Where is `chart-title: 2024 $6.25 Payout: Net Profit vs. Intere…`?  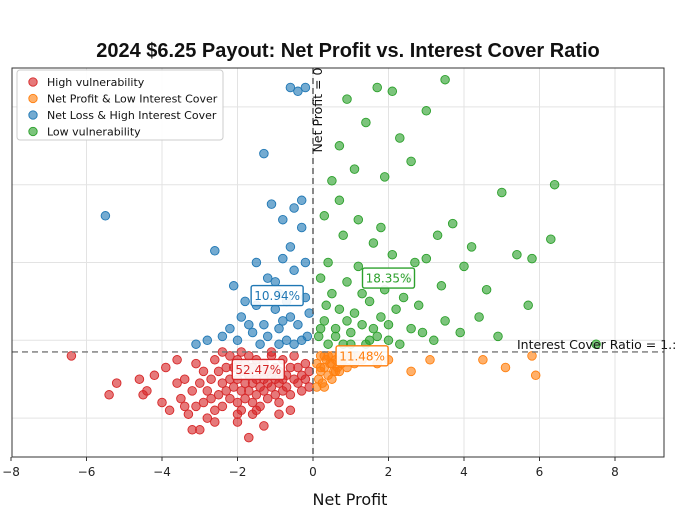
chart-title: 2024 $6.25 Payout: Net Profit vs. Intere… is located at coordinates (348, 51).